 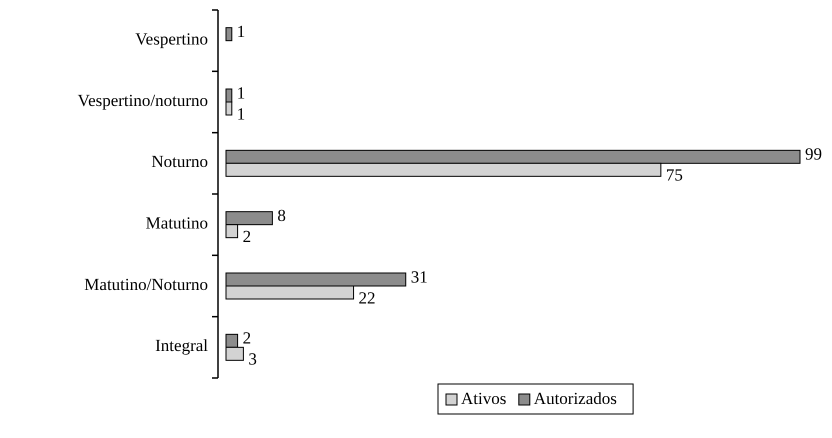 What do you see at coordinates (146, 284) in the screenshot?
I see `y-tick-label: Matutino/Noturno` at bounding box center [146, 284].